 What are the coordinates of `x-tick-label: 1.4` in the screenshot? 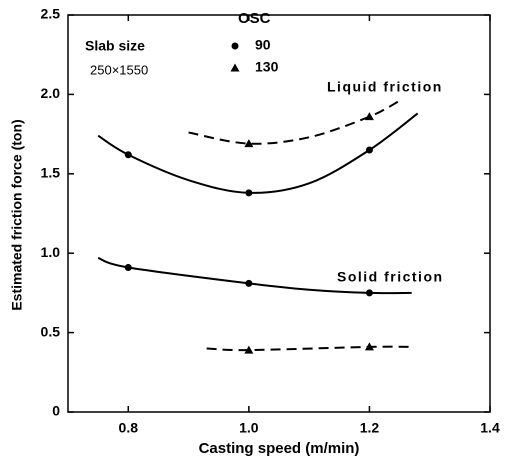 It's located at (490, 428).